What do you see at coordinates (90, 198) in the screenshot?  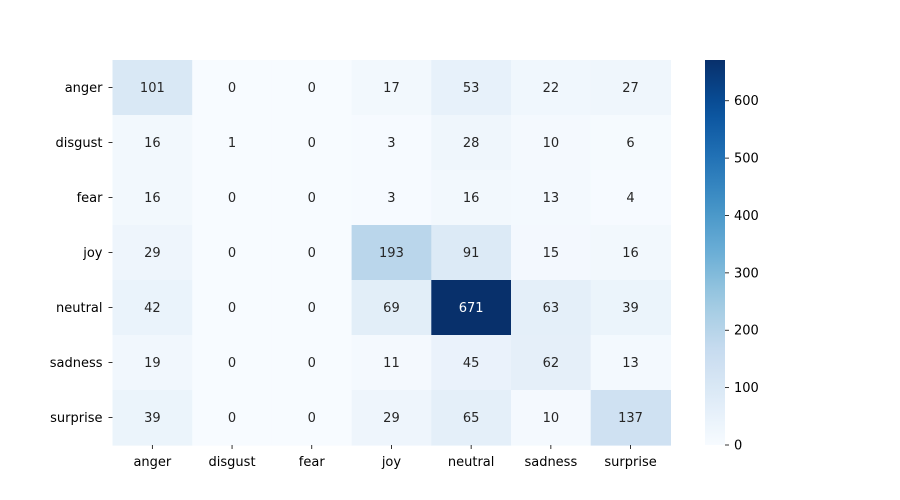 I see `y-tick-label: fear` at bounding box center [90, 198].